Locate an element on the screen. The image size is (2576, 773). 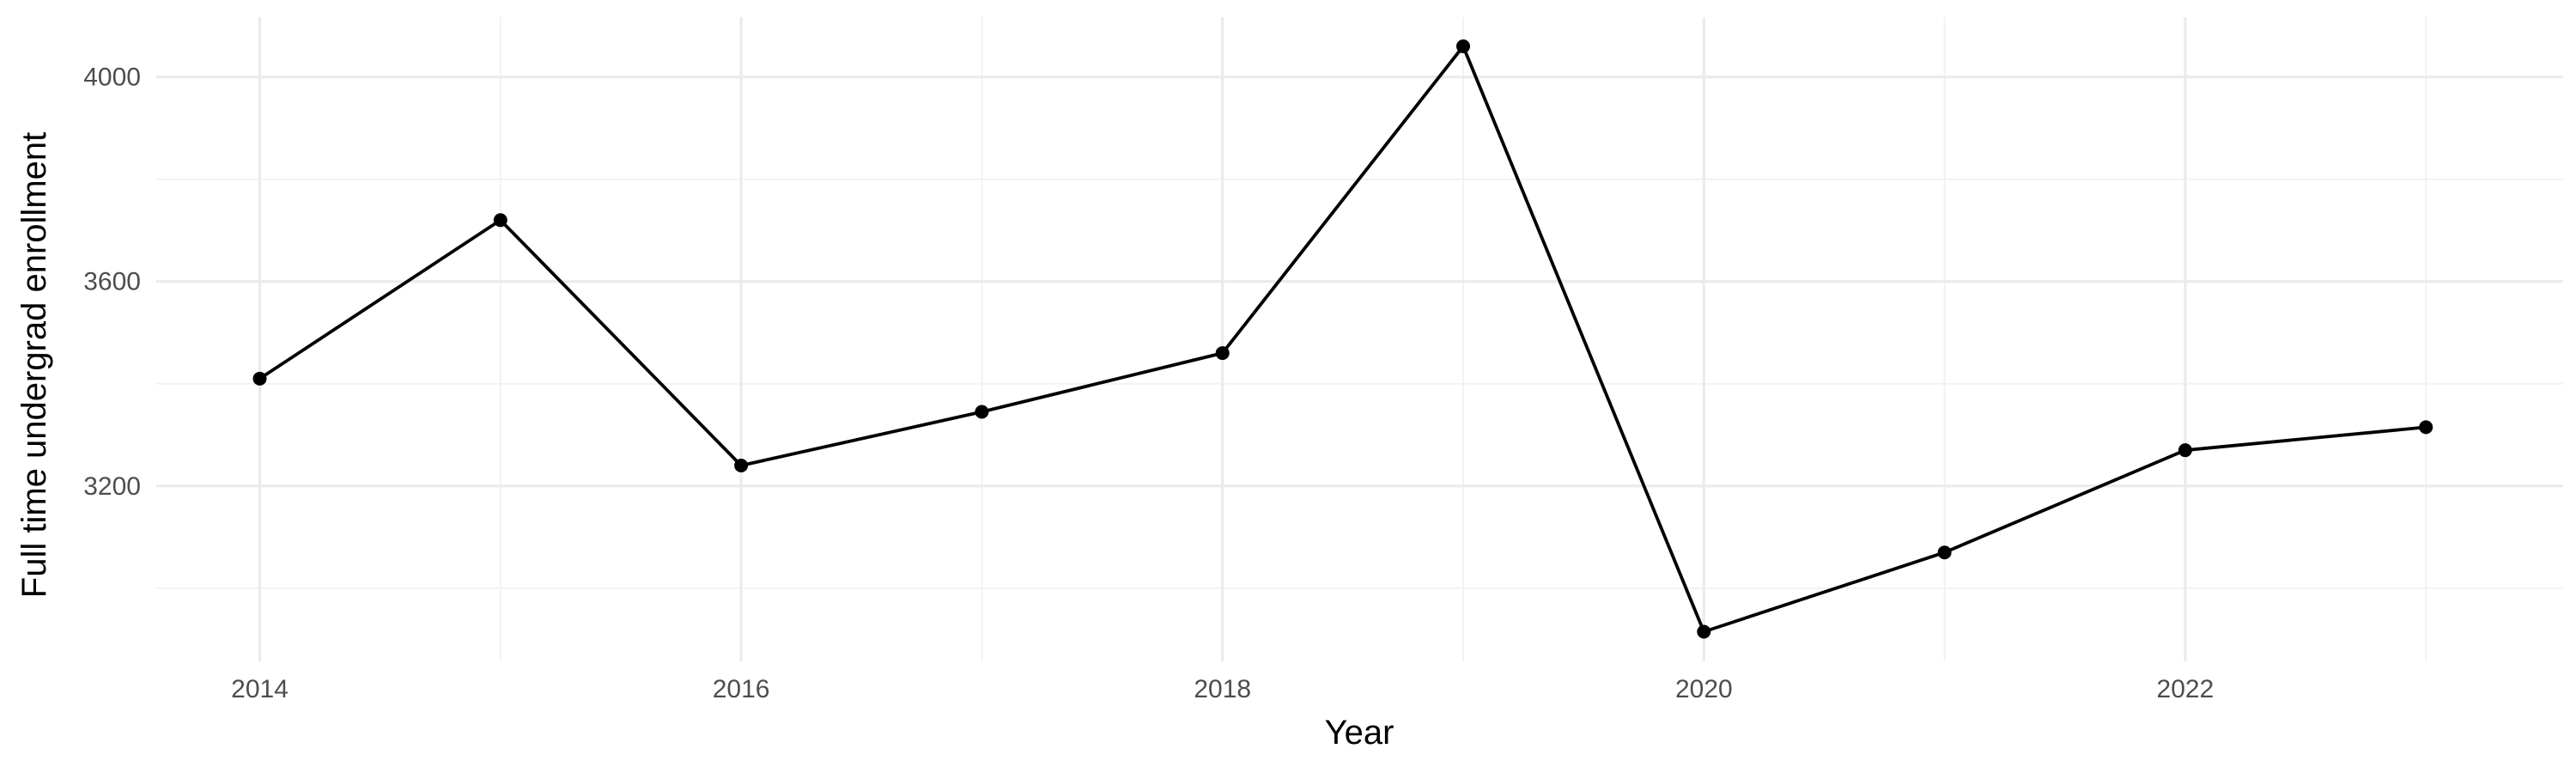
y-axis-ticks: 3200 3600 4000 is located at coordinates (112, 282).